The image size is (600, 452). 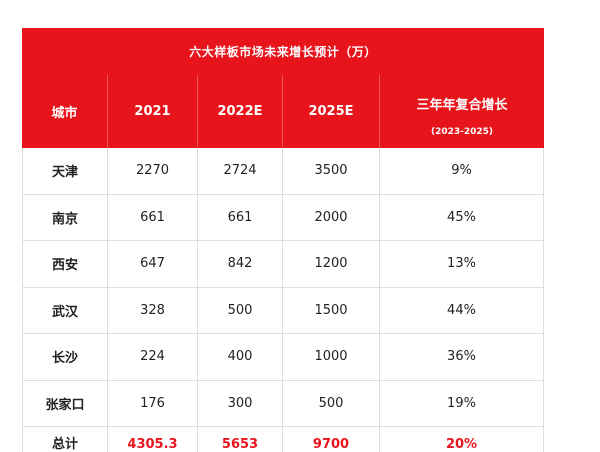 I want to click on header-city: 城市, so click(x=65, y=111).